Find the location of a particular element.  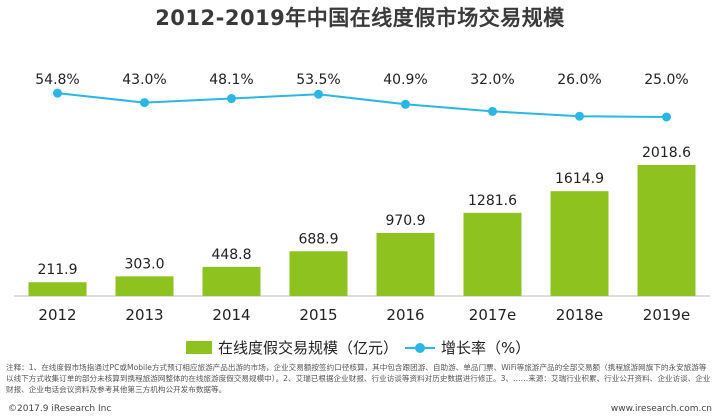

bar-value-label: 688.9 is located at coordinates (318, 239).